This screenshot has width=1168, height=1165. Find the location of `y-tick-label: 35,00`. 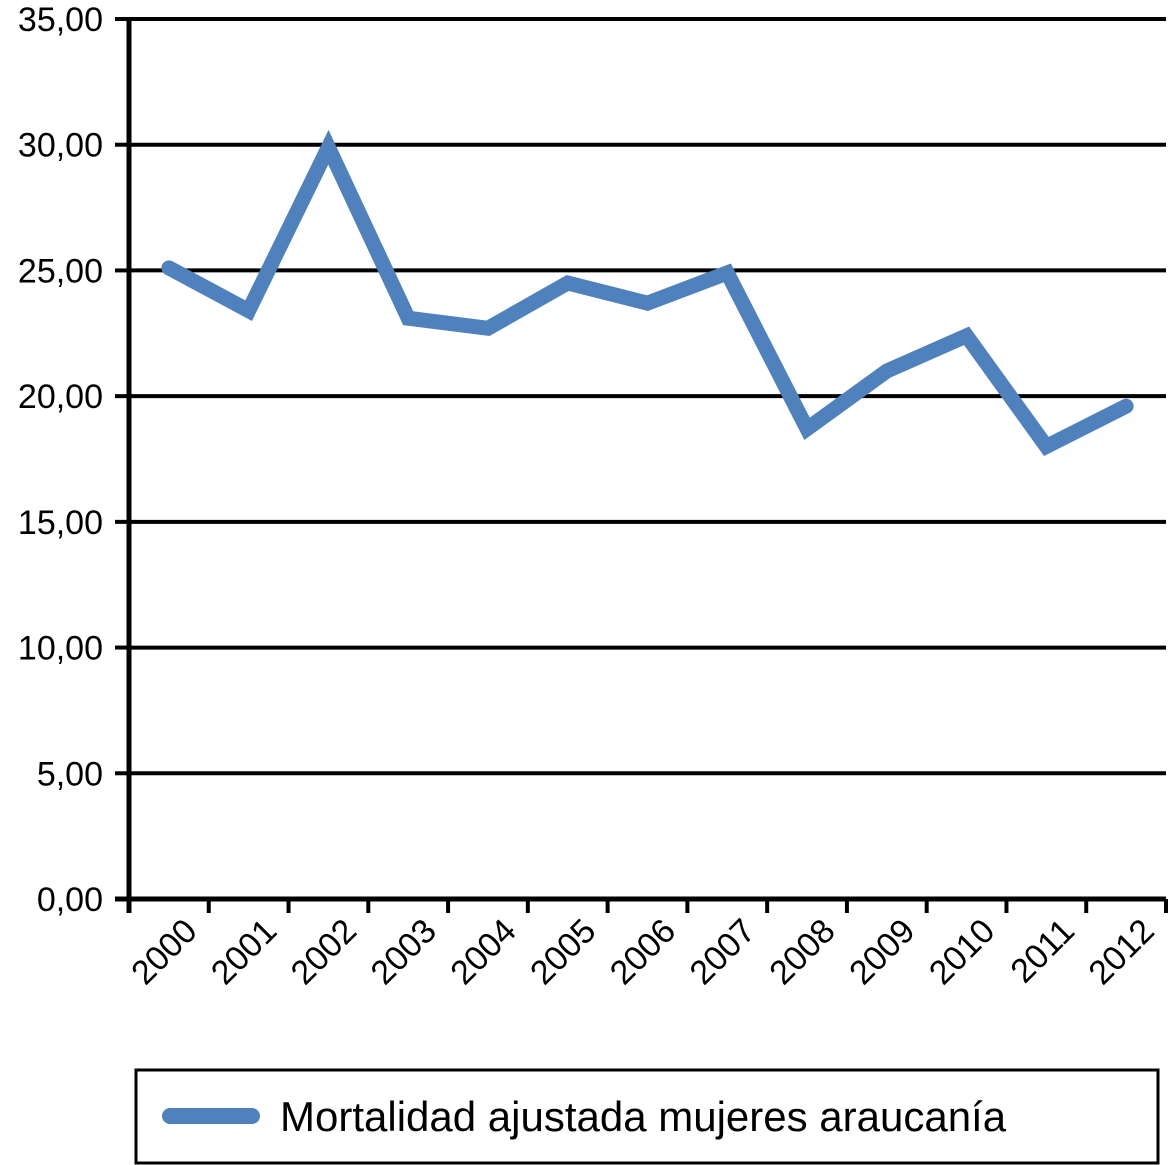

y-tick-label: 35,00 is located at coordinates (60, 20).